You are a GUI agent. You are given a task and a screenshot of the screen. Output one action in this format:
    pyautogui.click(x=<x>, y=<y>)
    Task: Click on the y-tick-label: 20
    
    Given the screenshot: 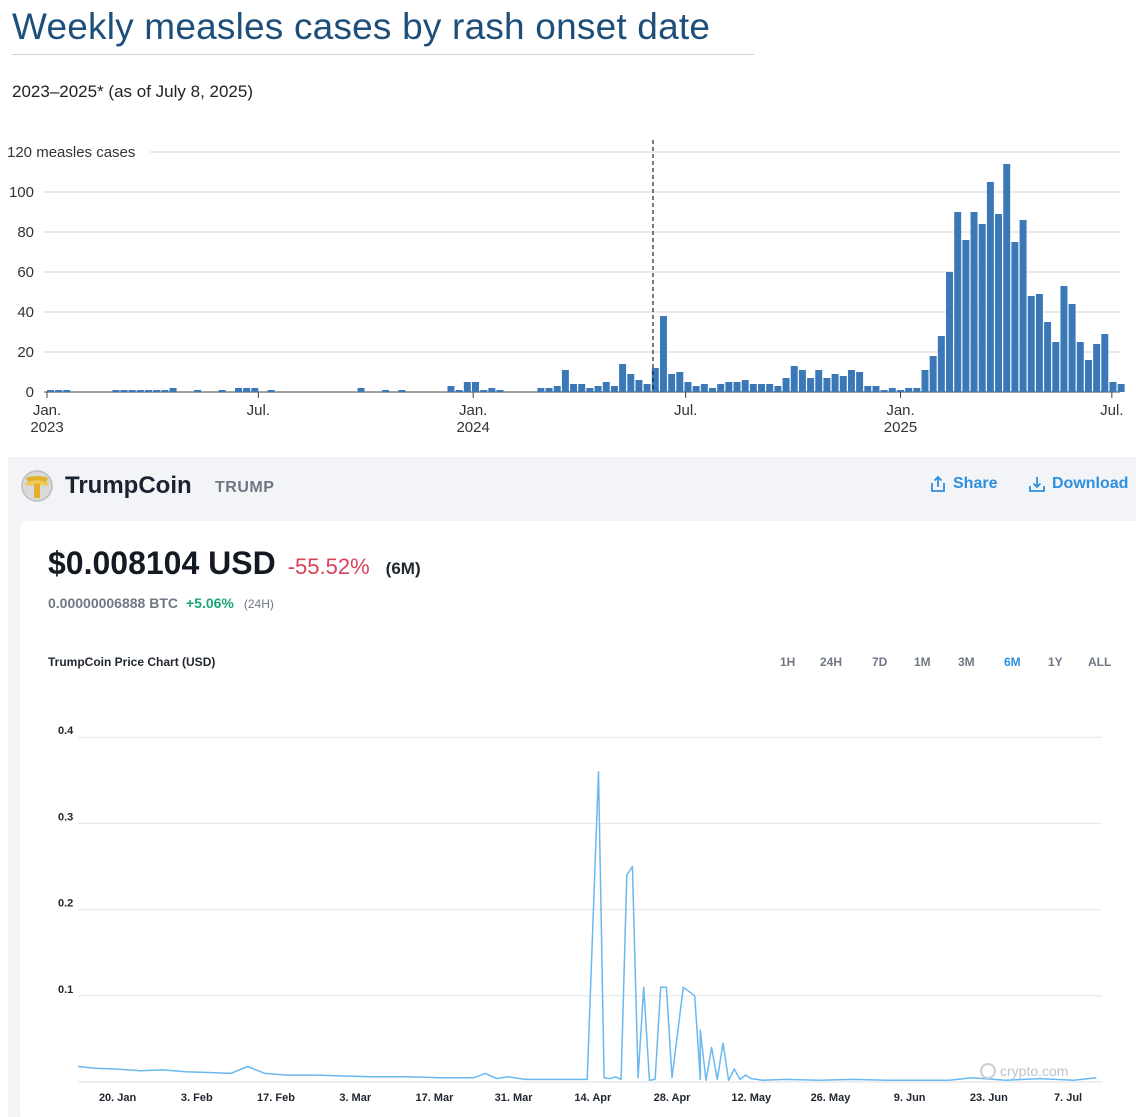 What is the action you would take?
    pyautogui.click(x=25, y=352)
    